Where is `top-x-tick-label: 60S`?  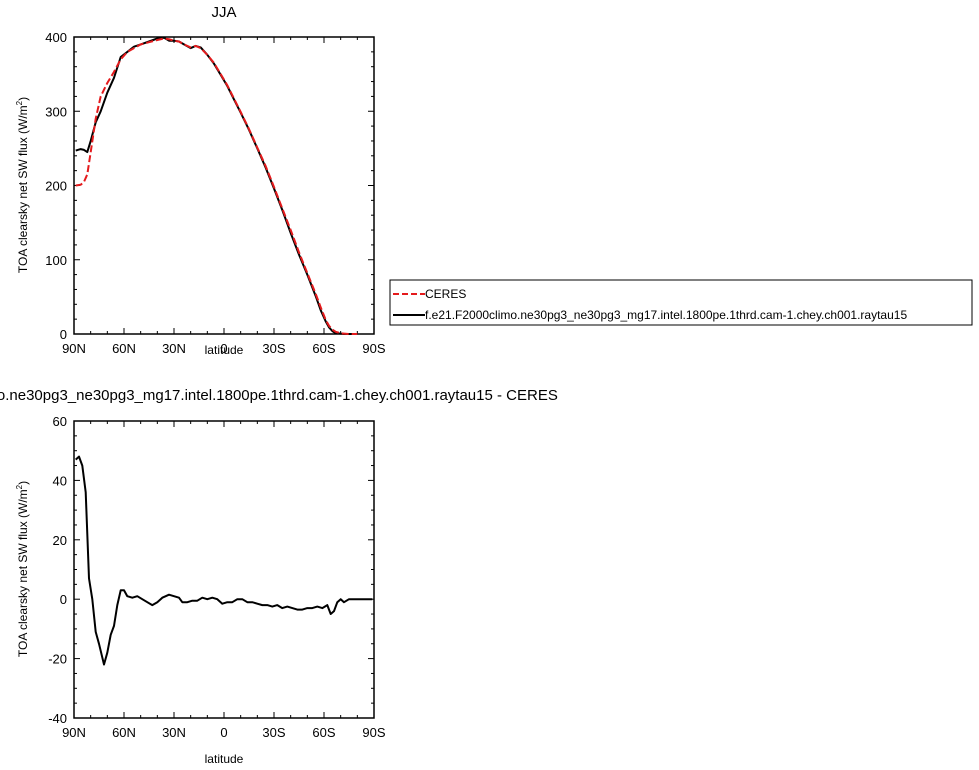
top-x-tick-label: 60S is located at coordinates (323, 348).